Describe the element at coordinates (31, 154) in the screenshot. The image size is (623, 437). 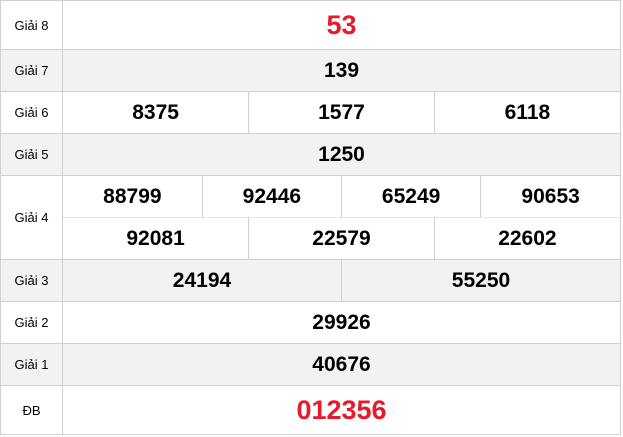
I see `prize-label: Giải 5` at that location.